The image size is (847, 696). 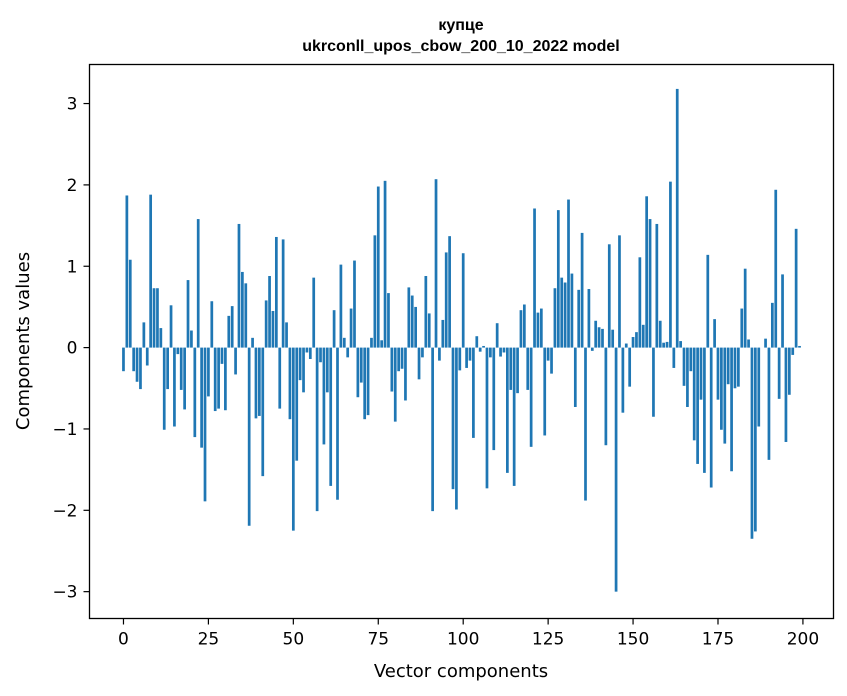 What do you see at coordinates (378, 640) in the screenshot?
I see `x-tick-label: 75` at bounding box center [378, 640].